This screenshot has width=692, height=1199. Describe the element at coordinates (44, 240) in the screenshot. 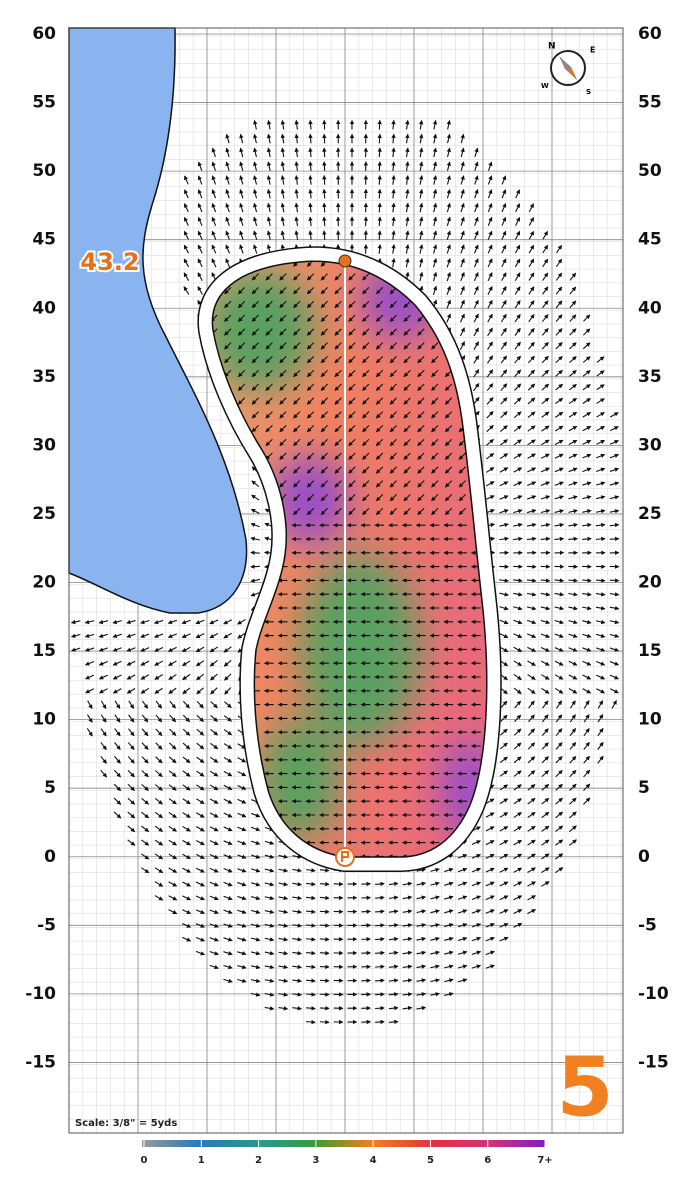

I see `y-tick-label: 45` at that location.